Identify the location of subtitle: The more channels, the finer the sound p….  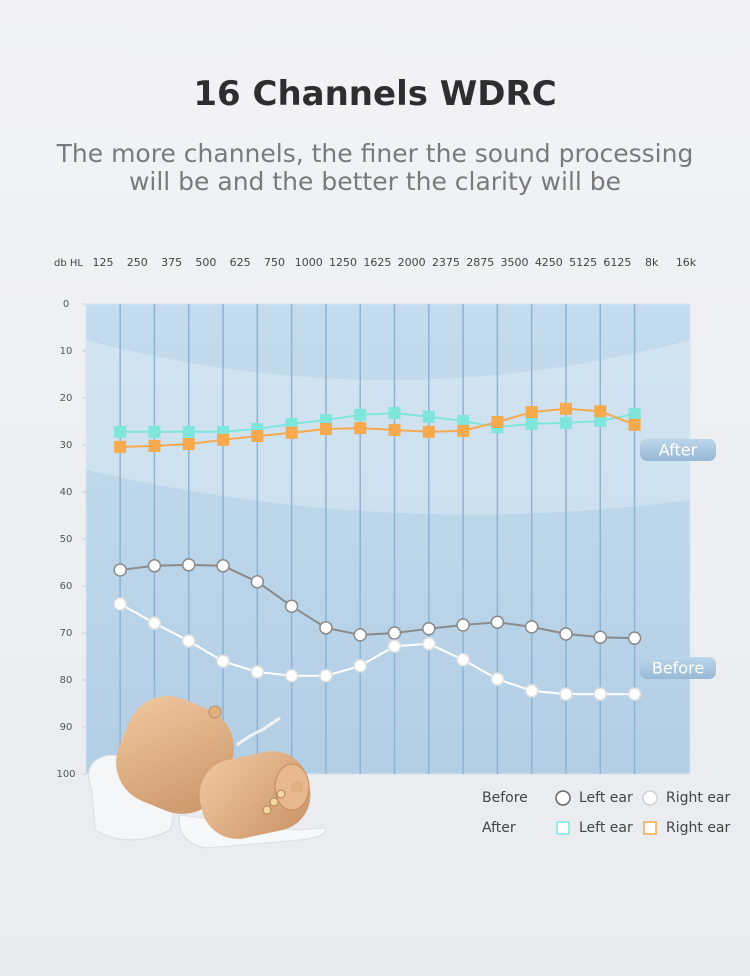
(375, 167).